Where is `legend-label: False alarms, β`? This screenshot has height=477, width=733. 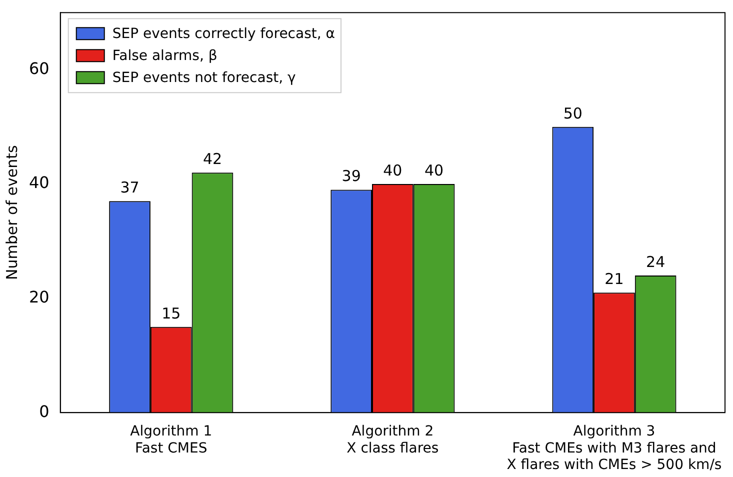 legend-label: False alarms, β is located at coordinates (165, 56).